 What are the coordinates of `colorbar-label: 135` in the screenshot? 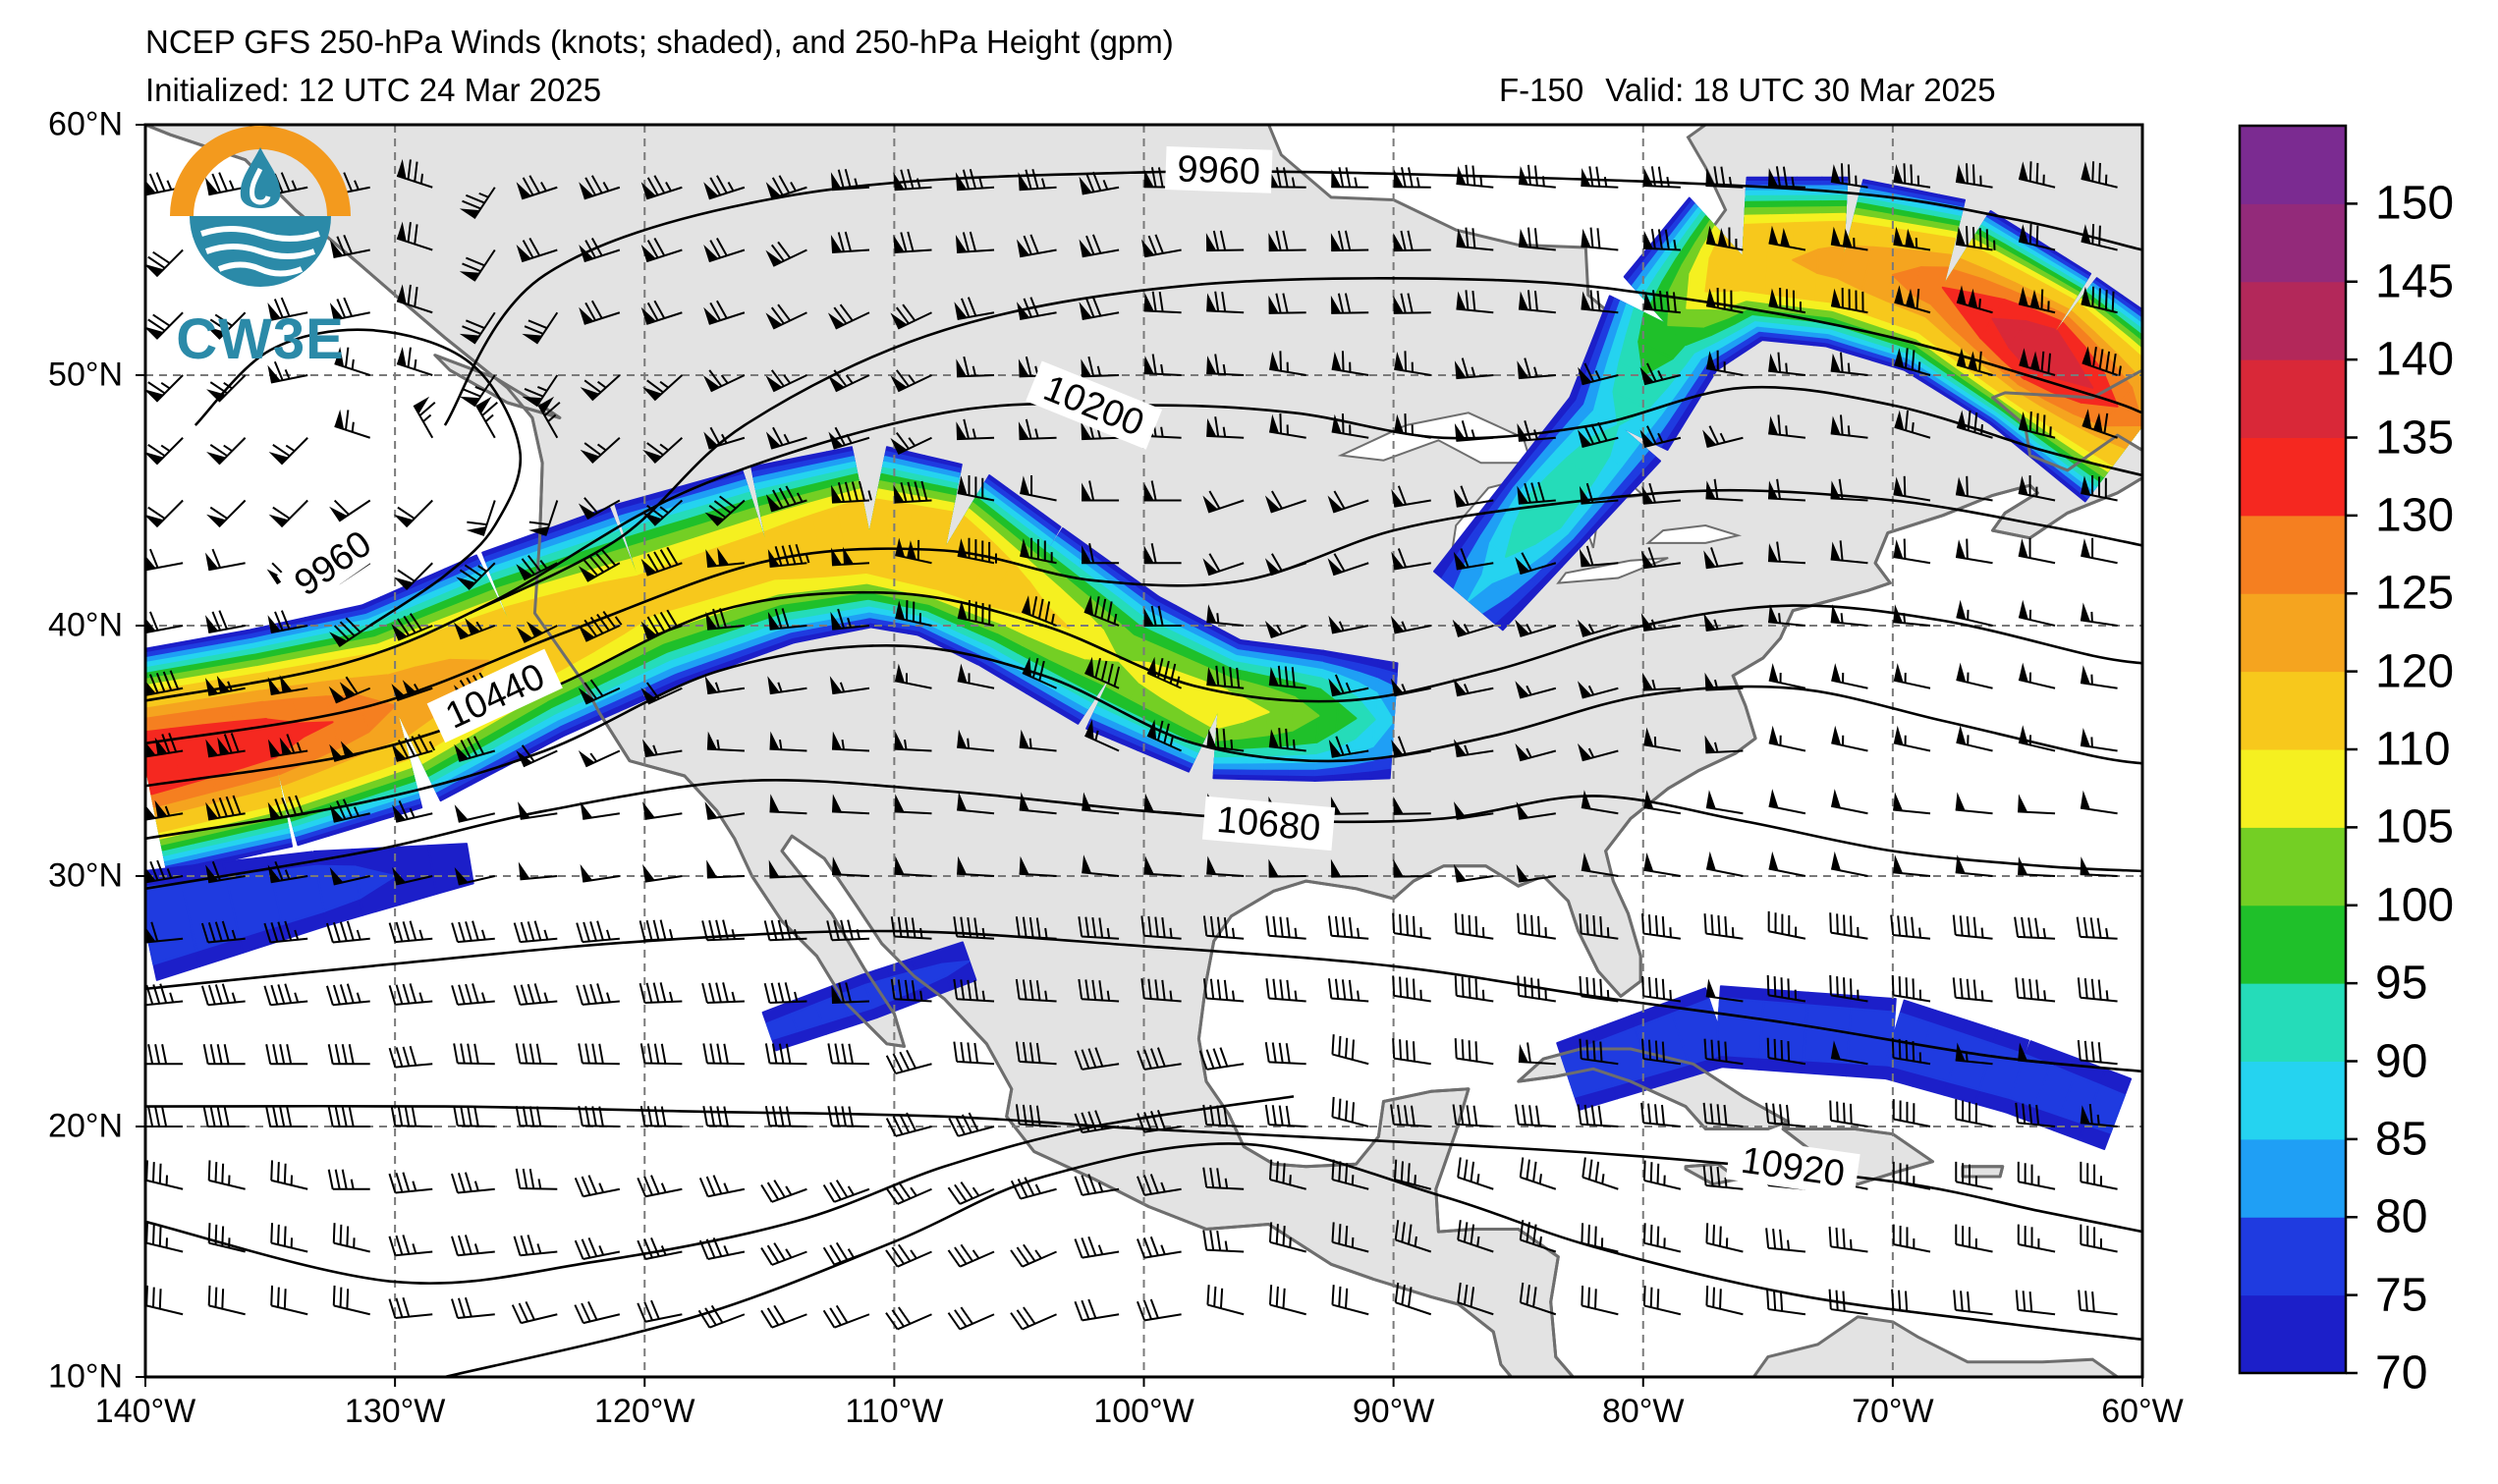 It's located at (2415, 438).